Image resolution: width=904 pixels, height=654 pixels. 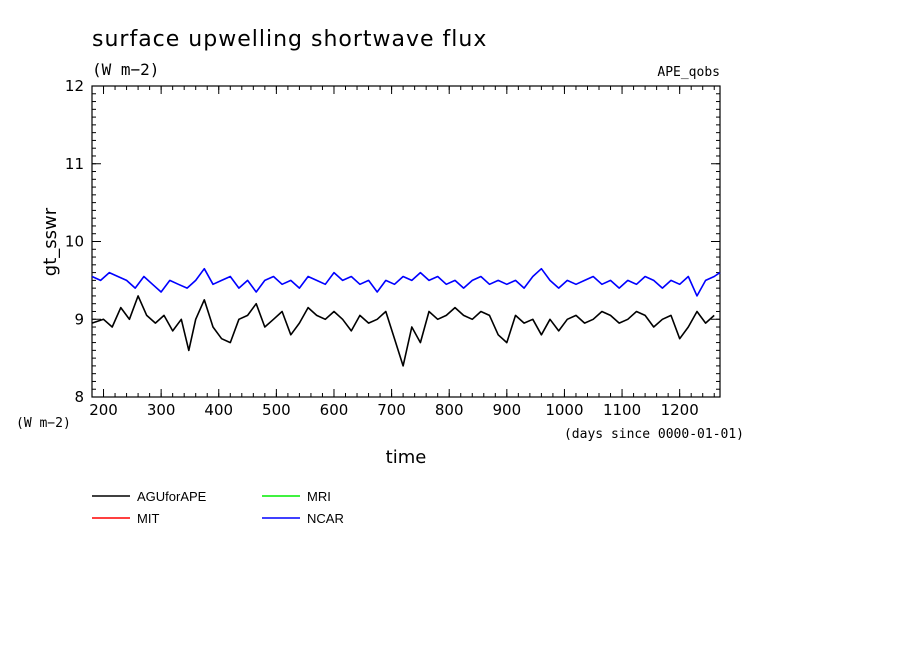 I want to click on chart-units: (W m−2), so click(x=125, y=69).